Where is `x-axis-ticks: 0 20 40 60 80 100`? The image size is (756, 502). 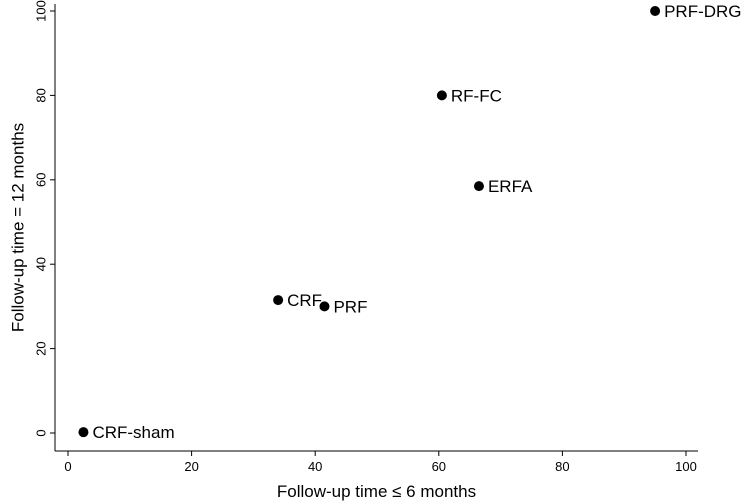
x-axis-ticks: 0 20 40 60 80 100 is located at coordinates (380, 462).